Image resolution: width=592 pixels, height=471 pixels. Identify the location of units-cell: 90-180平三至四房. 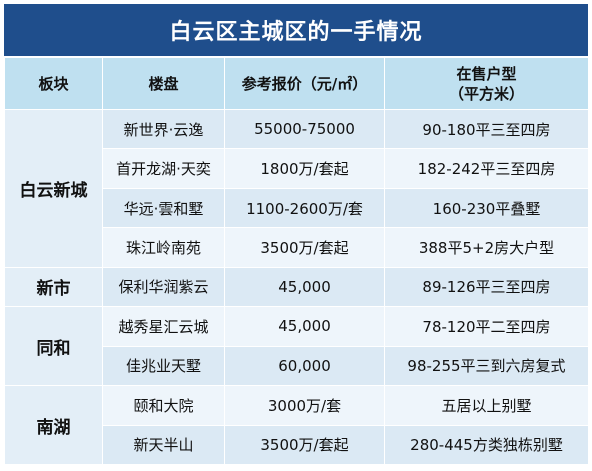
(486, 129).